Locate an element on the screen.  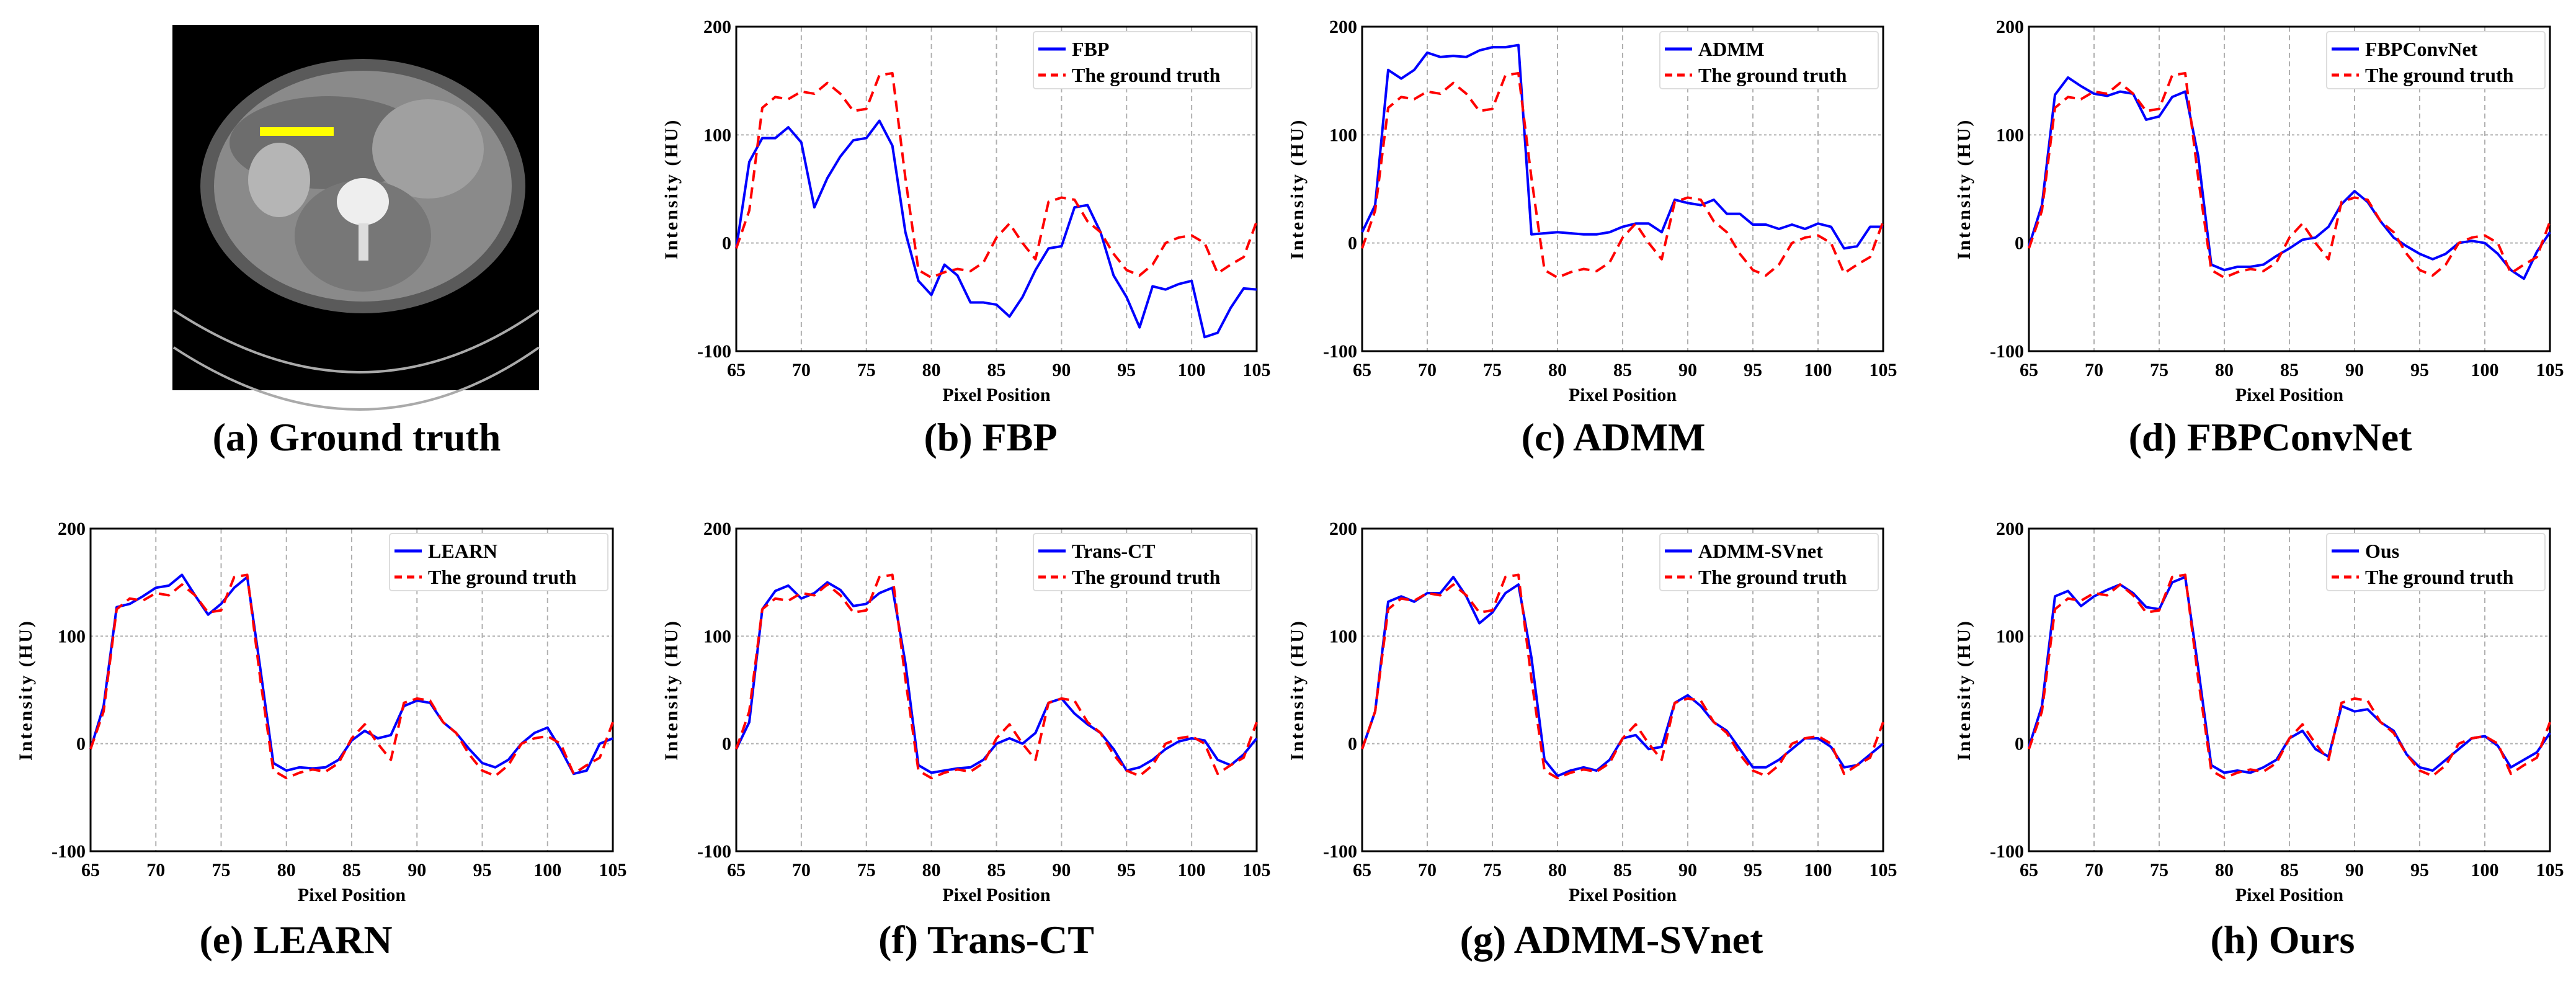
legend: ADMM-SVnet The ground truth is located at coordinates (1769, 562).